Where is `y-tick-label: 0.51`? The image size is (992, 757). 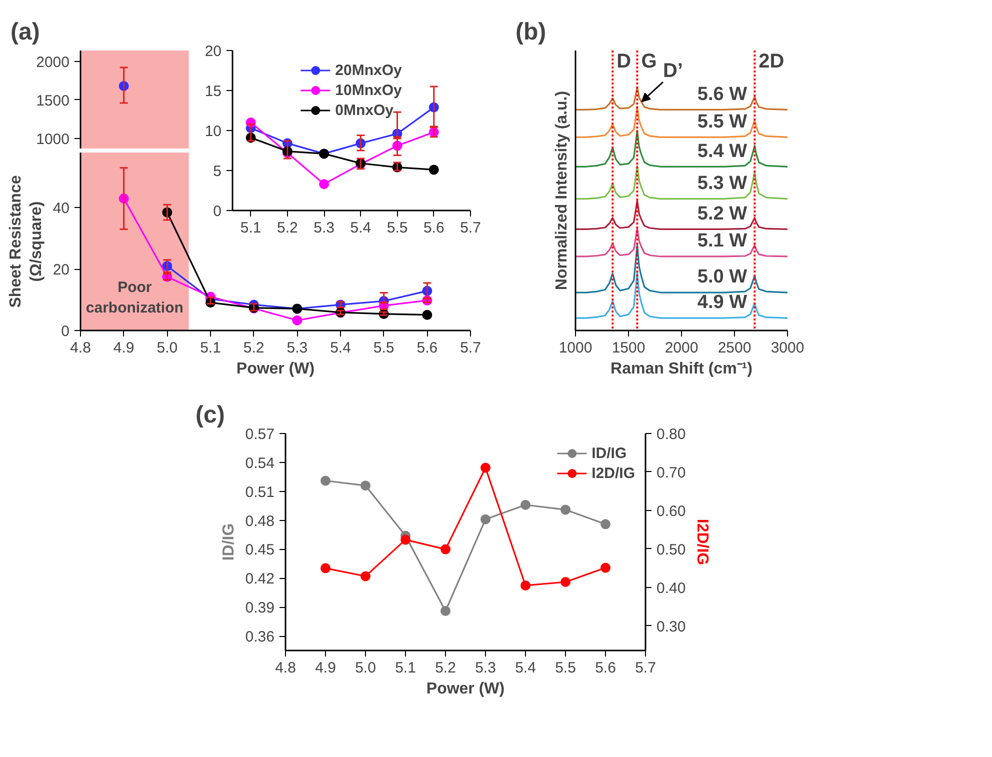
y-tick-label: 0.51 is located at coordinates (260, 492).